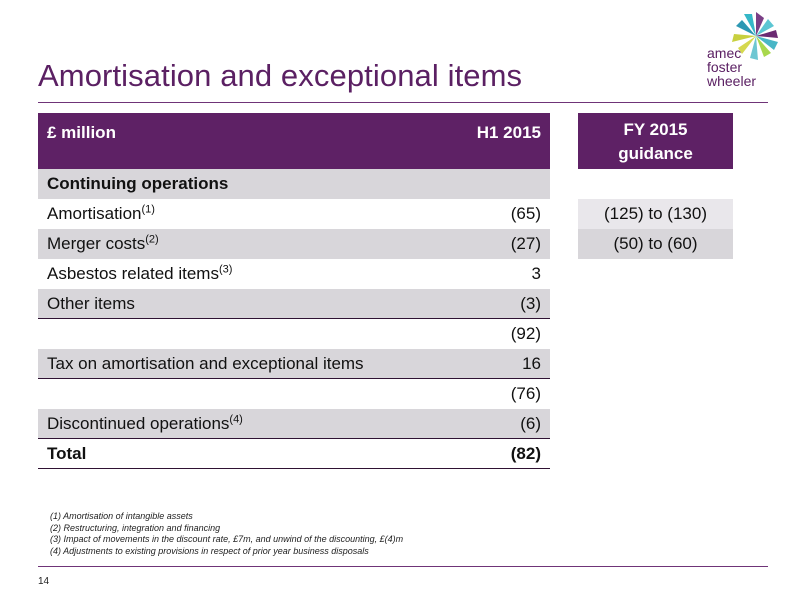  What do you see at coordinates (525, 453) in the screenshot?
I see `total-value: (82)` at bounding box center [525, 453].